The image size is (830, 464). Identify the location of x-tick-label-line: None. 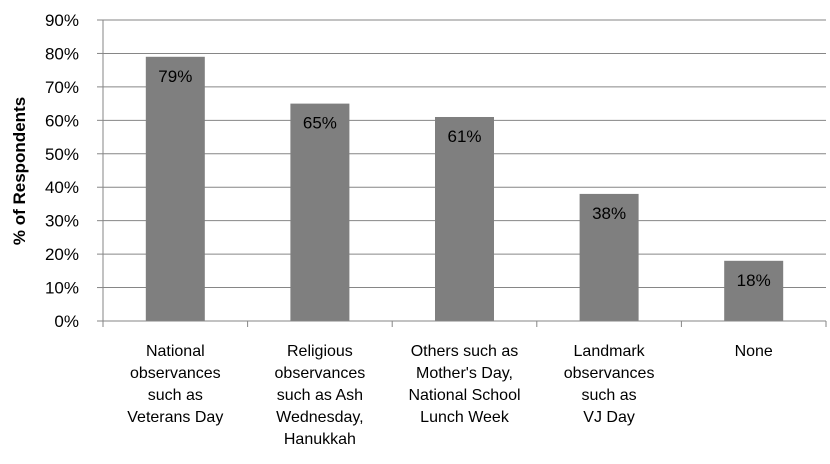
(754, 351).